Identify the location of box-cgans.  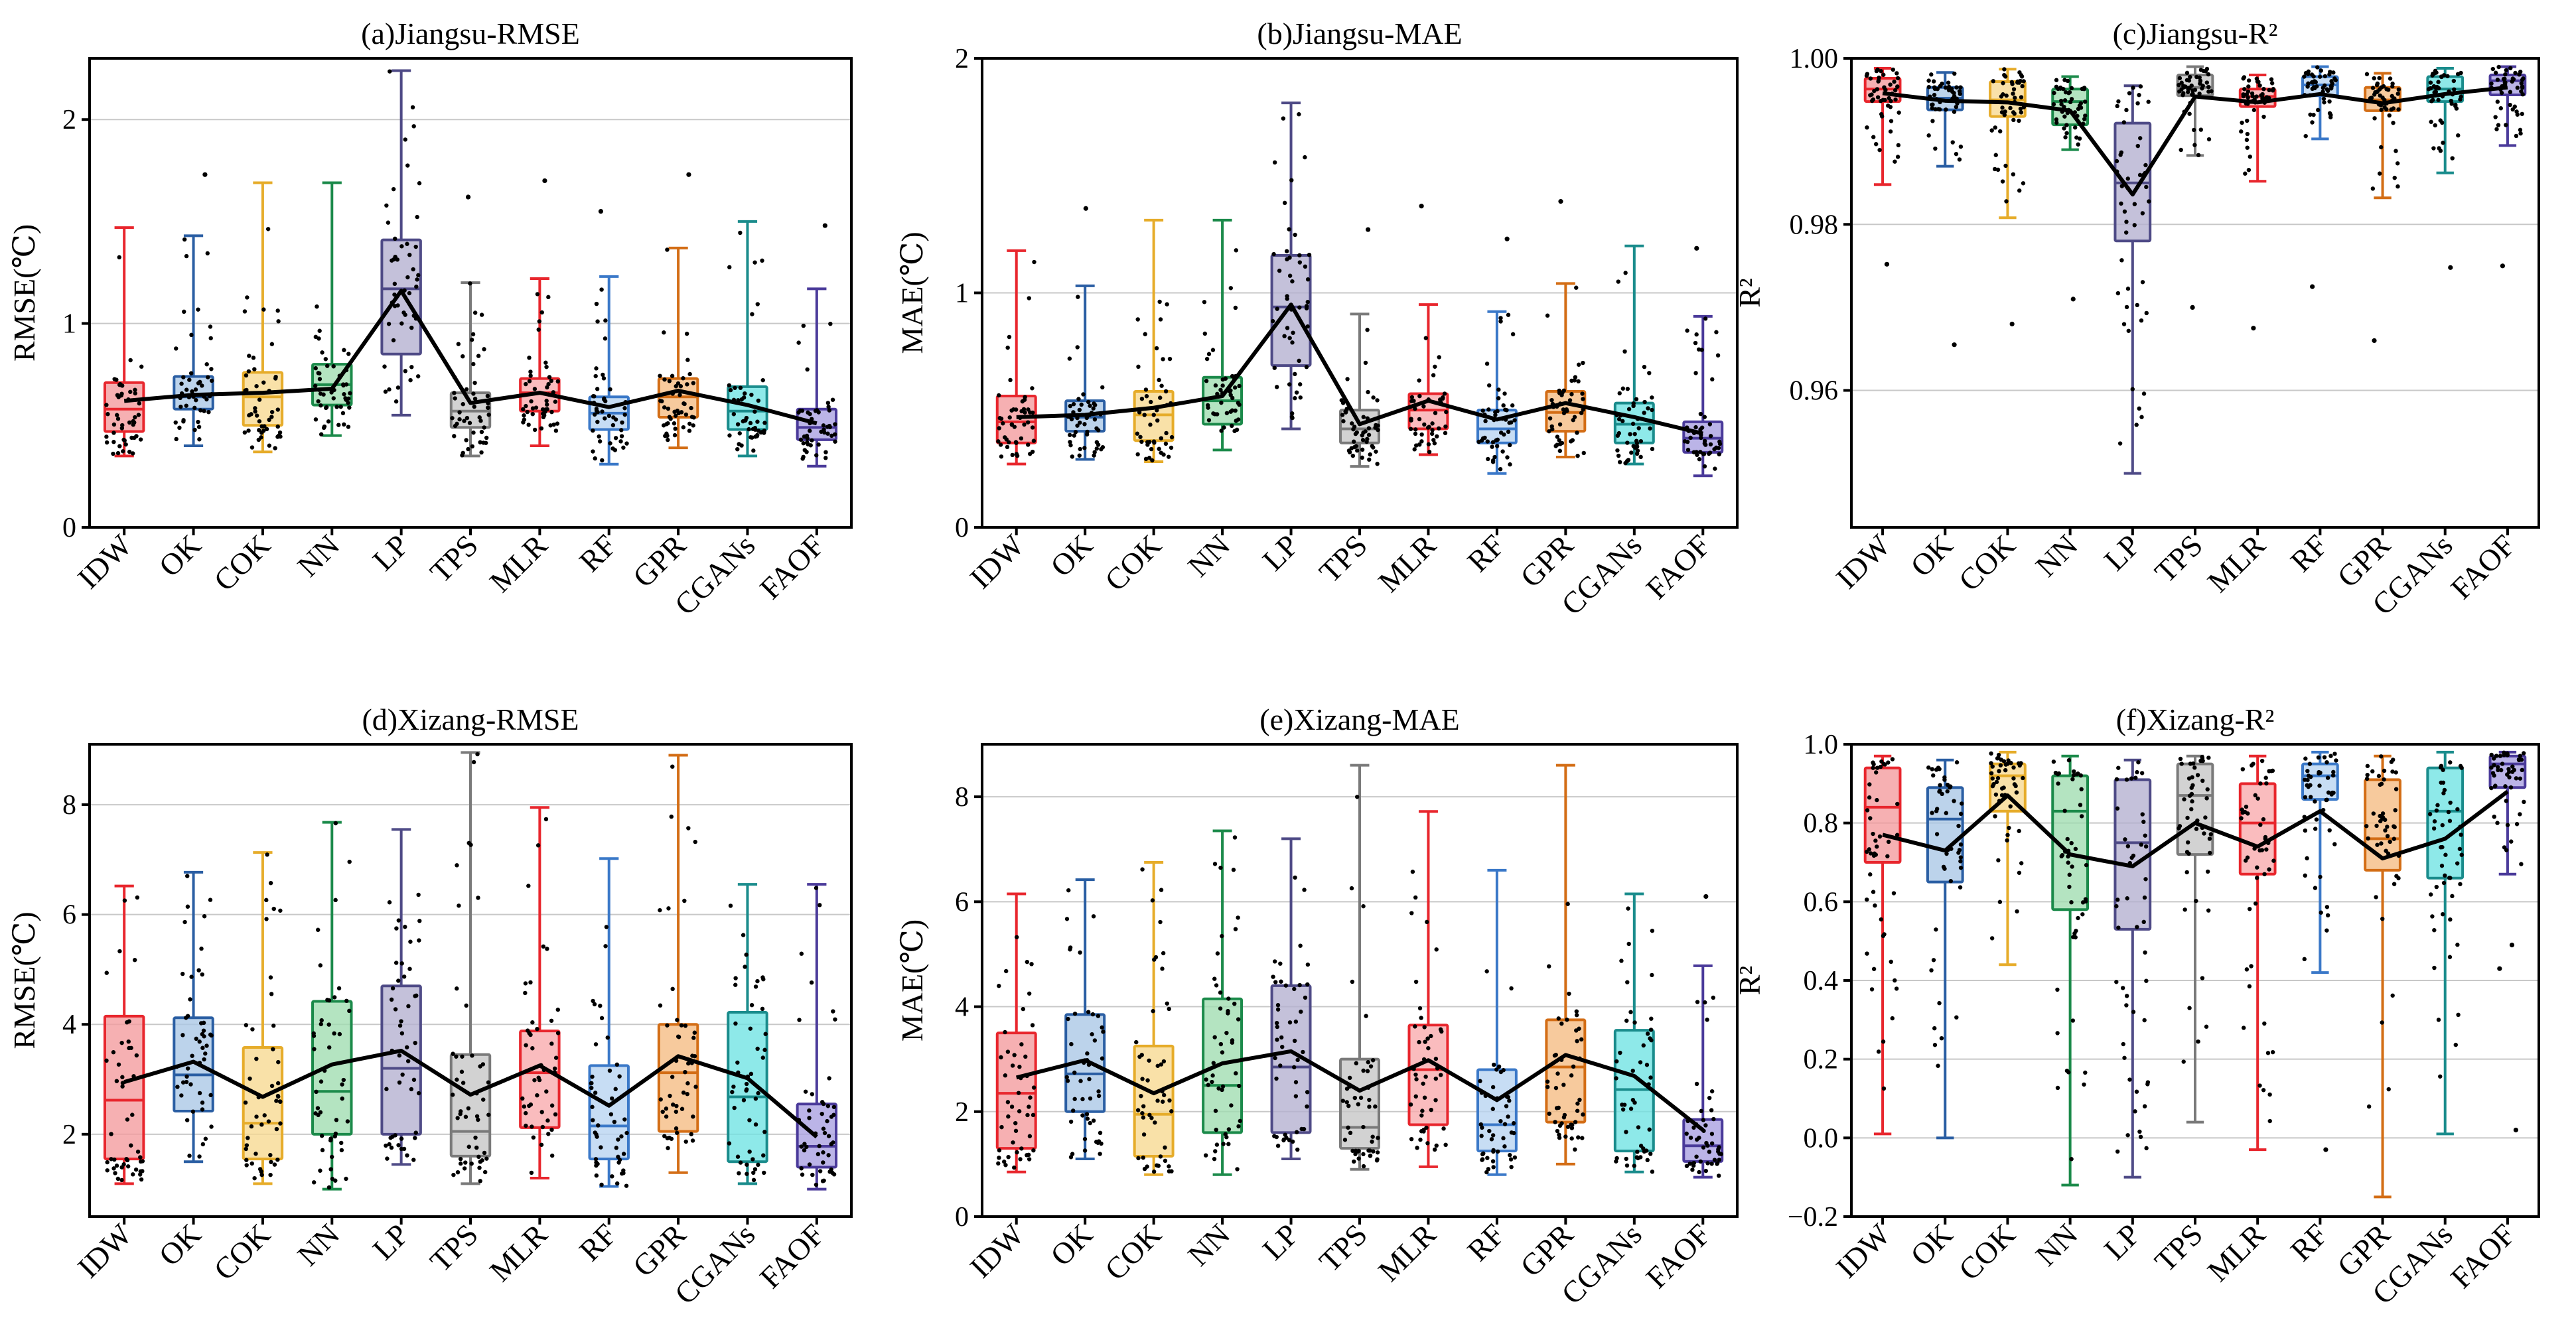
(2446, 168).